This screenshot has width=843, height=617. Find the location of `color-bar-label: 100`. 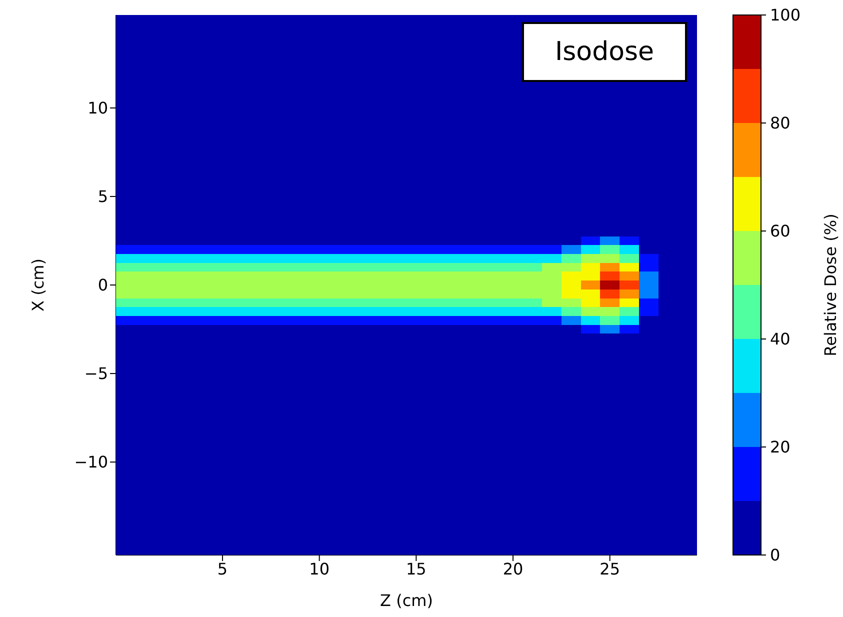

color-bar-label: 100 is located at coordinates (785, 15).